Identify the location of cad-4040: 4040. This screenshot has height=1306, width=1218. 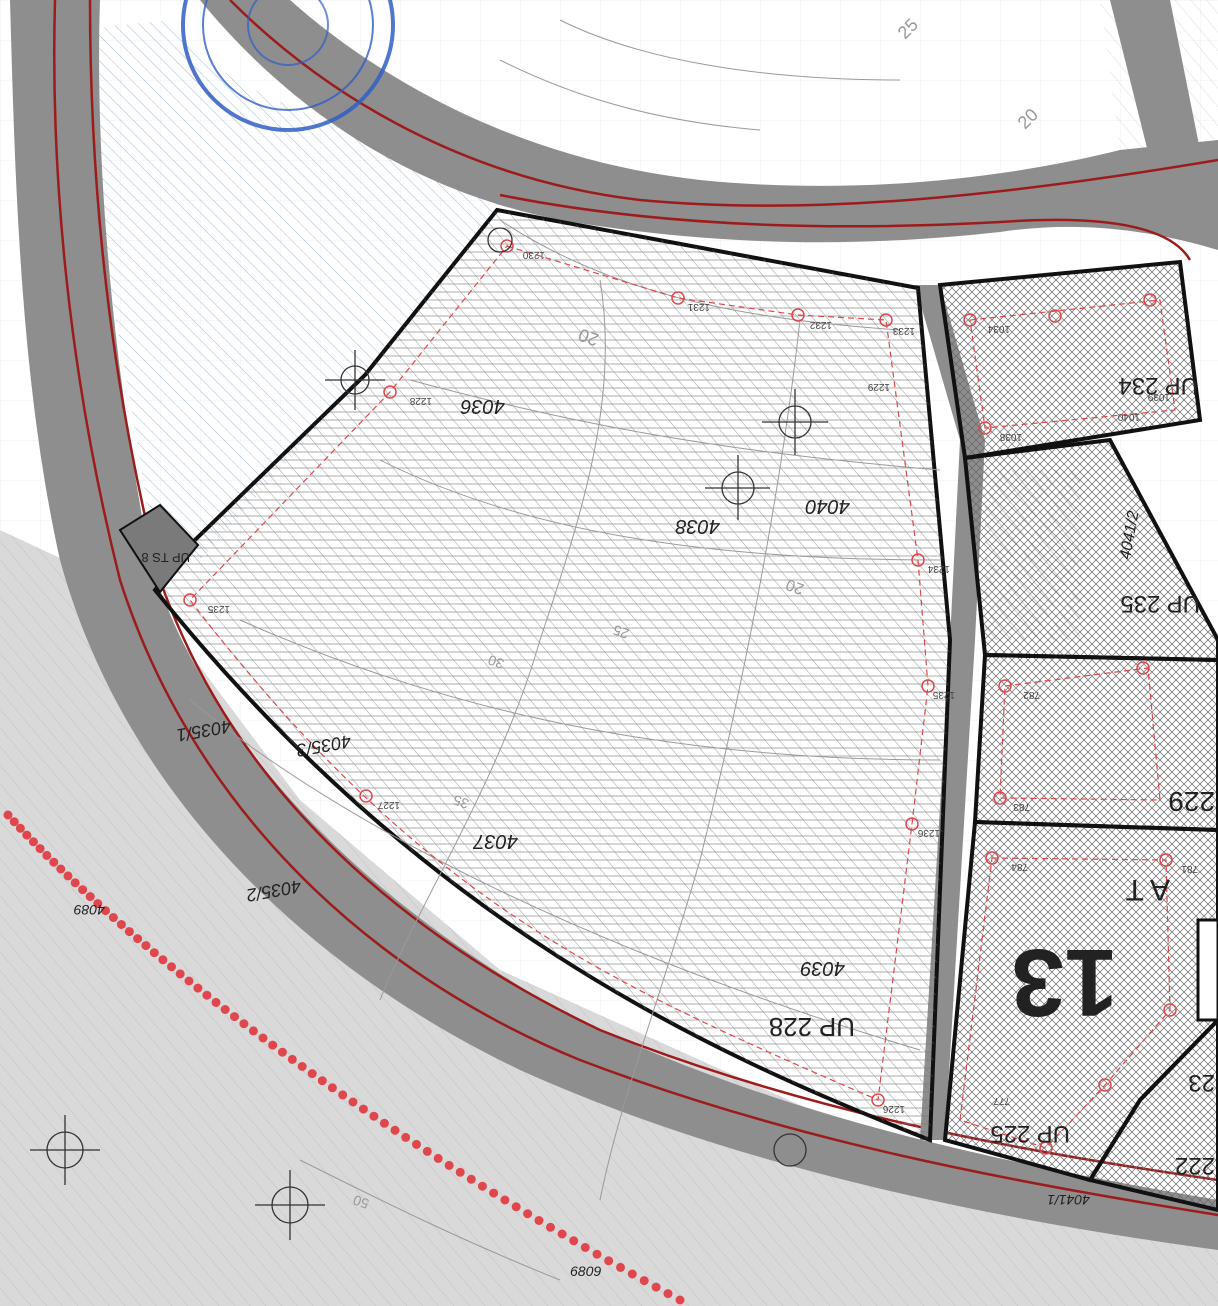
(828, 506).